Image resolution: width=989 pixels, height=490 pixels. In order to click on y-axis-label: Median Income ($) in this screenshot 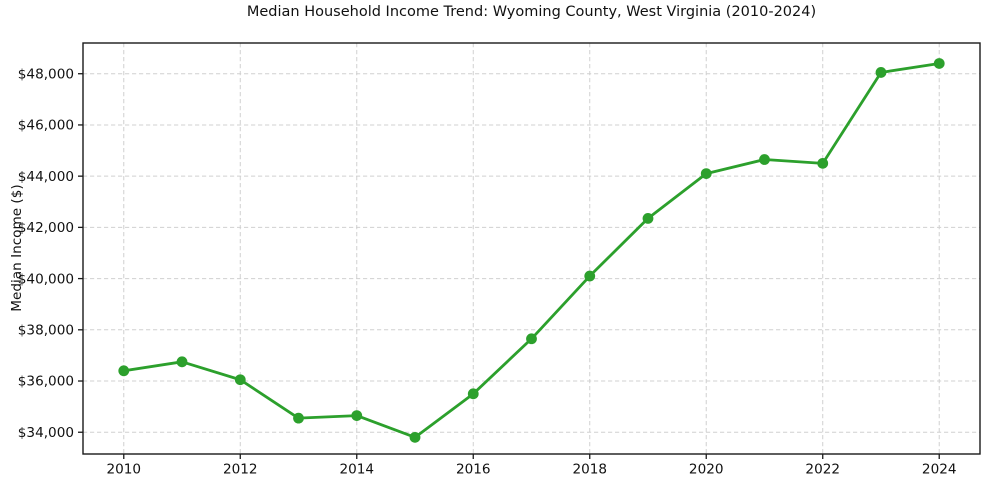, I will do `click(17, 248)`.